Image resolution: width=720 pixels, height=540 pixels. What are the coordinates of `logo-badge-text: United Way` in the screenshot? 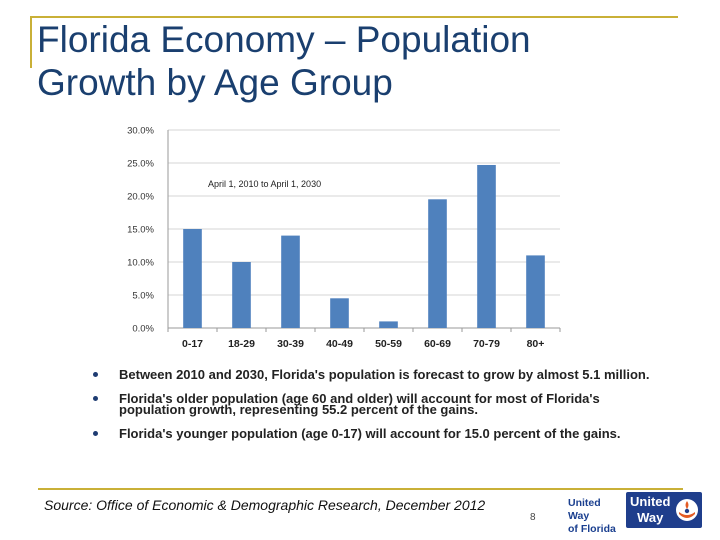 It's located at (650, 510).